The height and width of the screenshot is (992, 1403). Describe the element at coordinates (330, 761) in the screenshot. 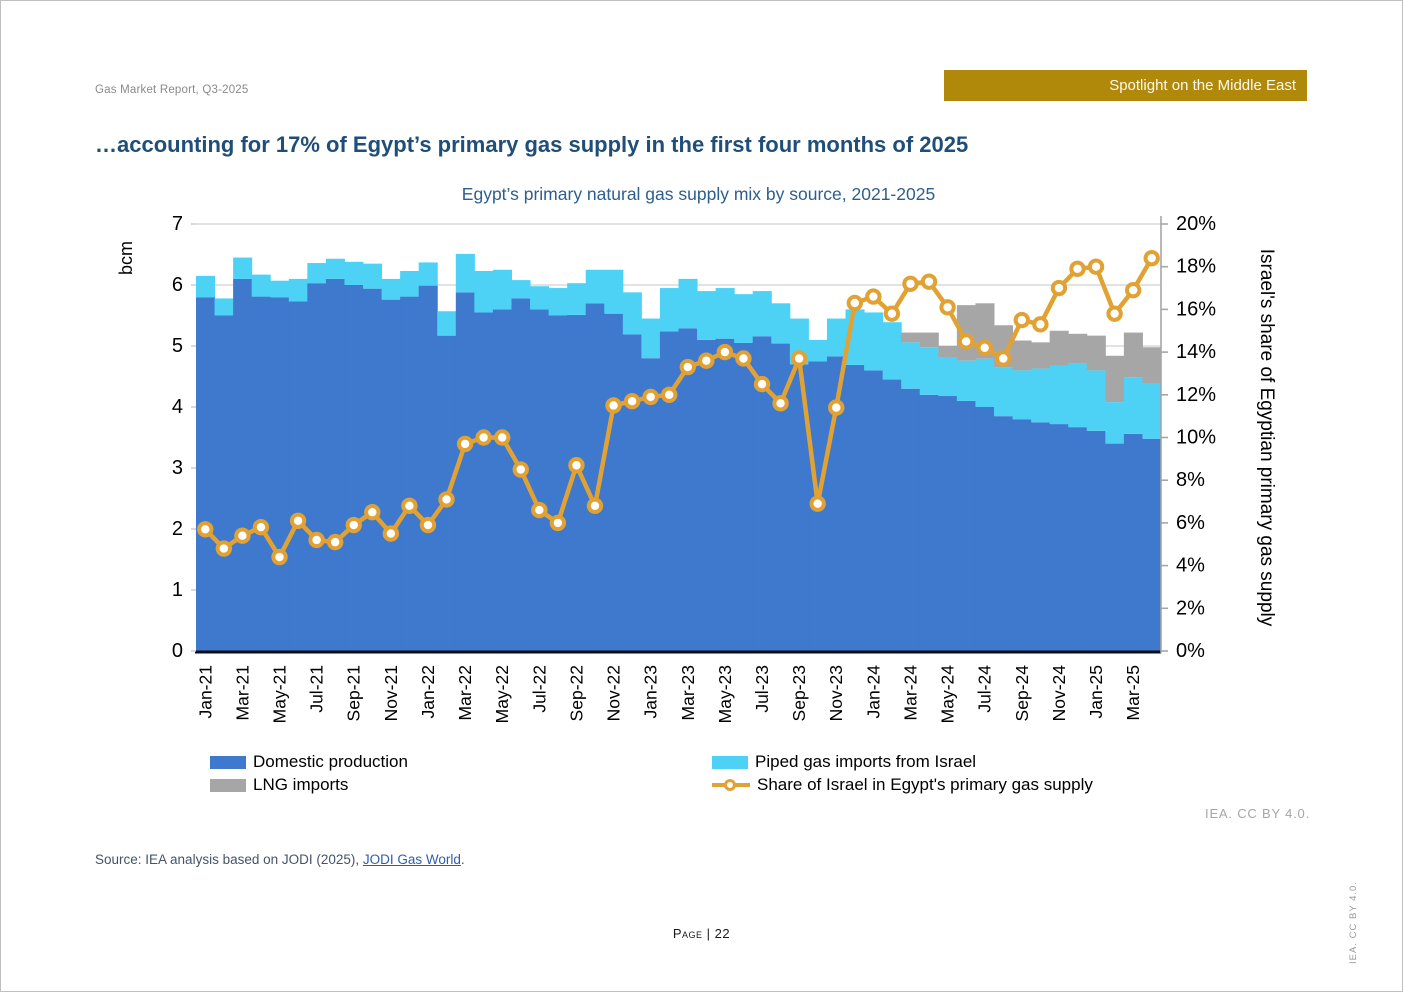

I see `legend-label: Domestic production` at that location.